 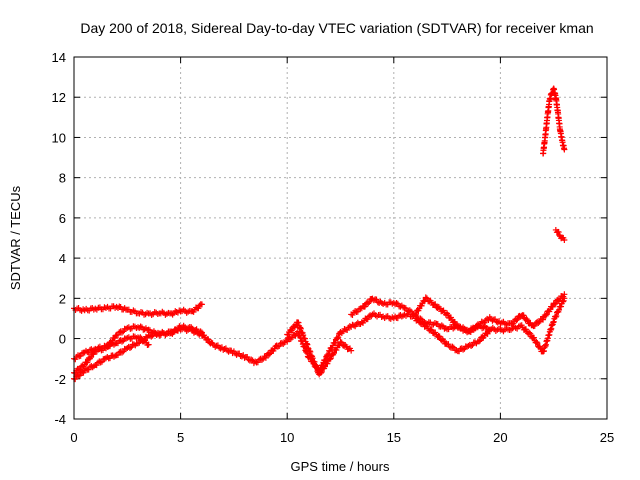 I want to click on x-tick-label: 25, so click(x=607, y=437).